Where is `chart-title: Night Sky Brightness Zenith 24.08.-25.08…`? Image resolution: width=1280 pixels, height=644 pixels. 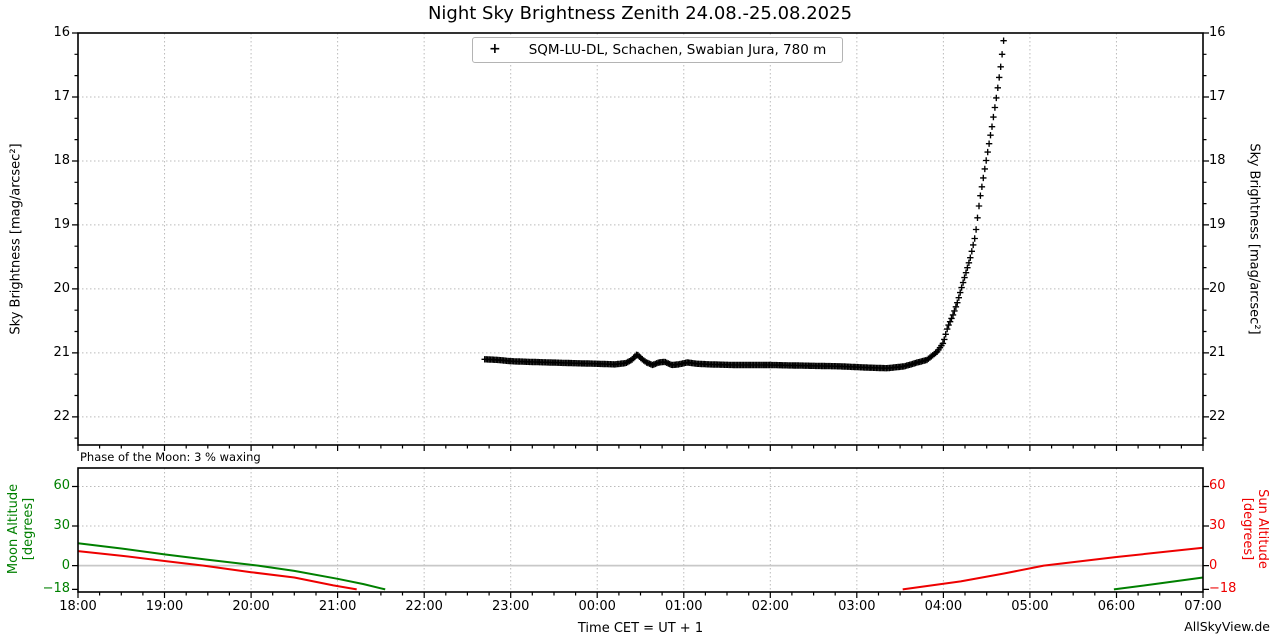
chart-title: Night Sky Brightness Zenith 24.08.-25.08… is located at coordinates (640, 13).